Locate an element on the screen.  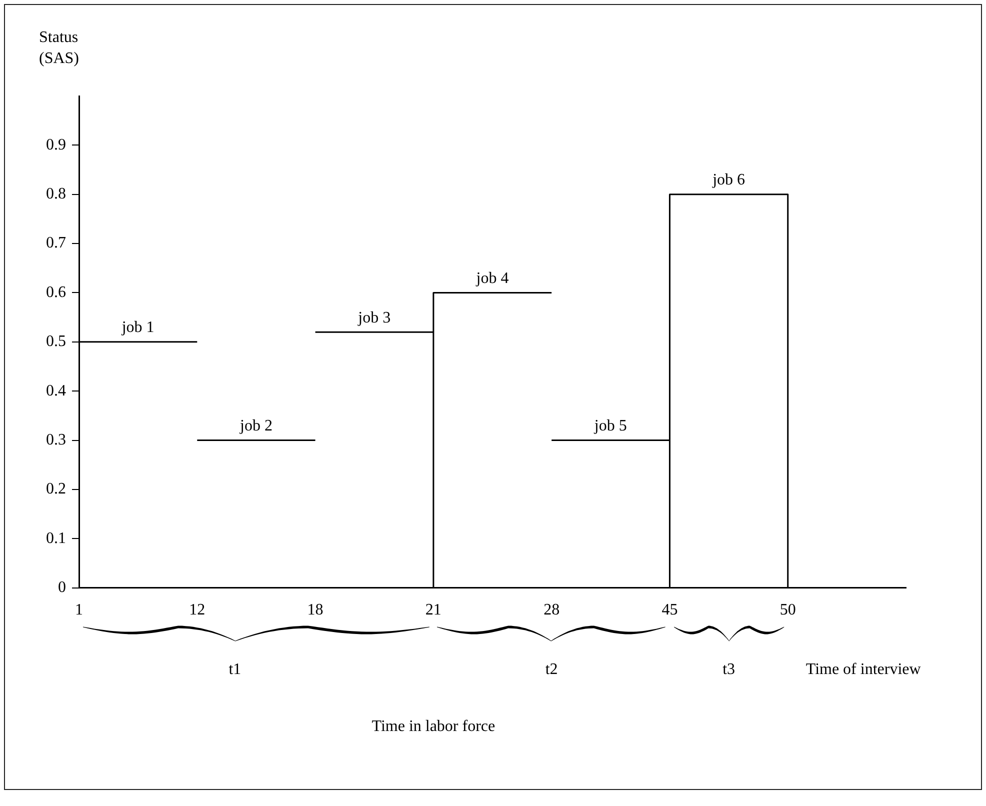
y-tick-label: 0 is located at coordinates (62, 587).